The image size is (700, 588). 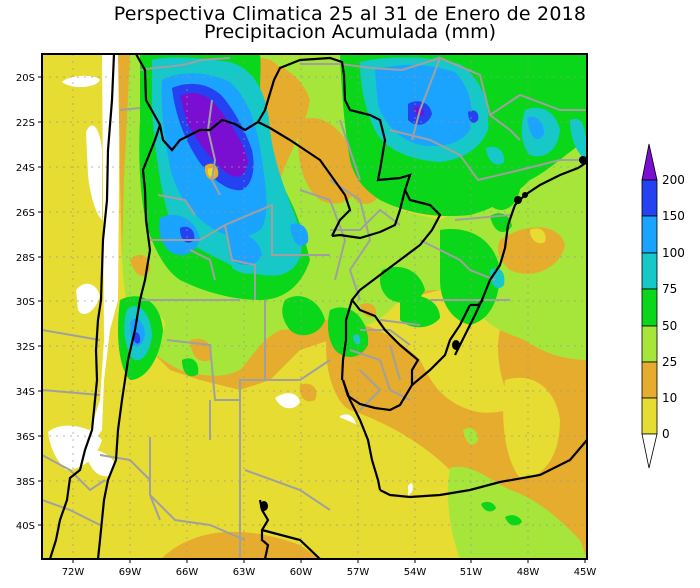 What do you see at coordinates (528, 572) in the screenshot?
I see `x-tick-label: 48W` at bounding box center [528, 572].